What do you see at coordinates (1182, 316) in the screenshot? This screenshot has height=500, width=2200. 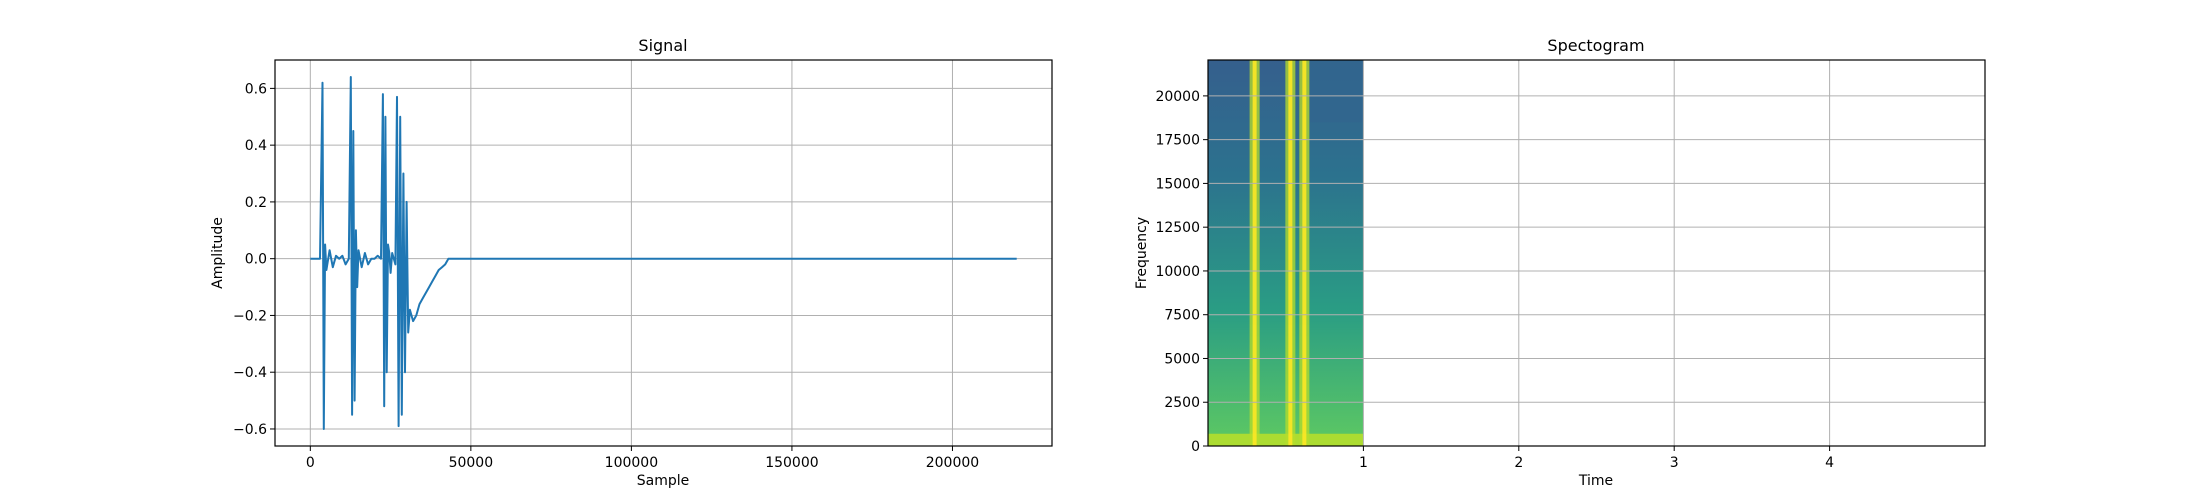 I see `spectrogram-y-tick-label: 7500` at bounding box center [1182, 316].